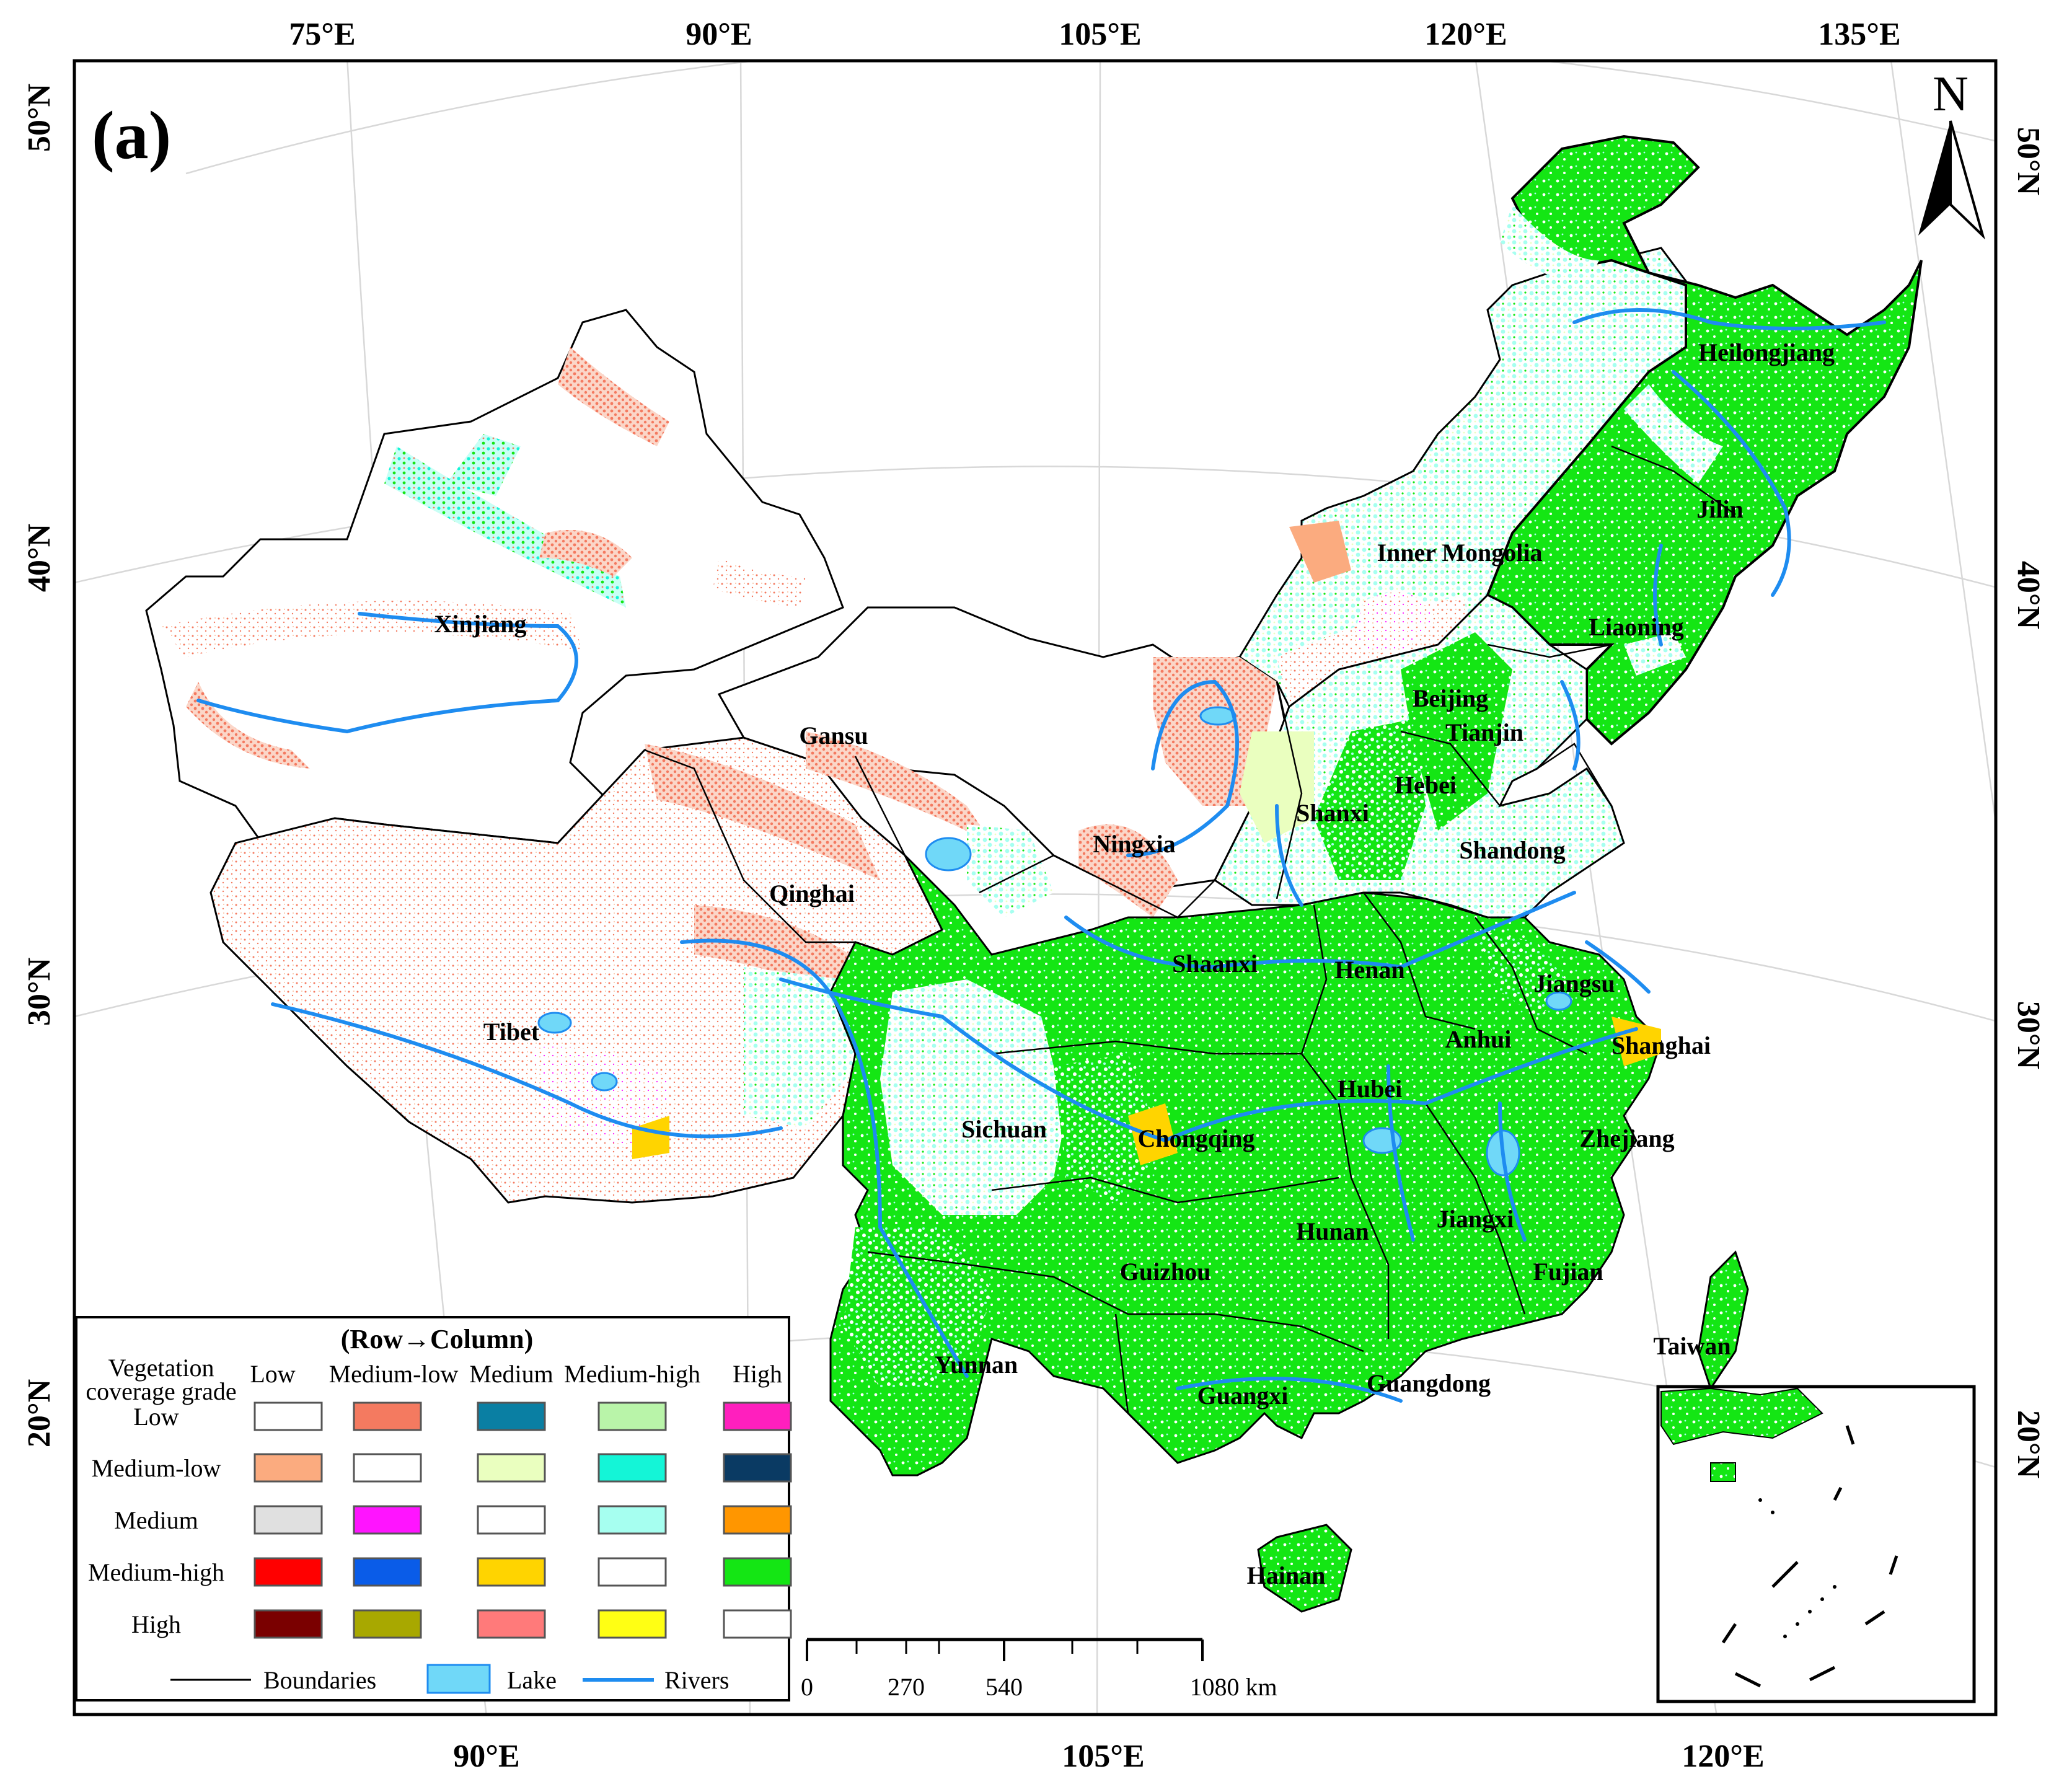 Image resolution: width=2059 pixels, height=1792 pixels. What do you see at coordinates (1723, 1472) in the screenshot?
I see `inset-hainan` at bounding box center [1723, 1472].